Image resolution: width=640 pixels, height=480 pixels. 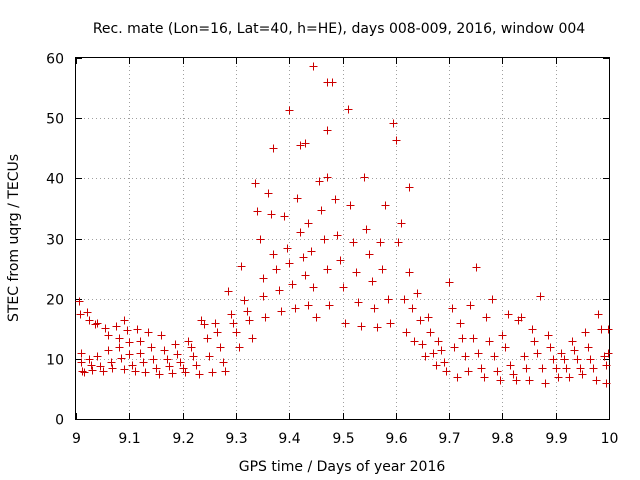 What do you see at coordinates (55, 301) in the screenshot?
I see `y-tick-label: 20` at bounding box center [55, 301].